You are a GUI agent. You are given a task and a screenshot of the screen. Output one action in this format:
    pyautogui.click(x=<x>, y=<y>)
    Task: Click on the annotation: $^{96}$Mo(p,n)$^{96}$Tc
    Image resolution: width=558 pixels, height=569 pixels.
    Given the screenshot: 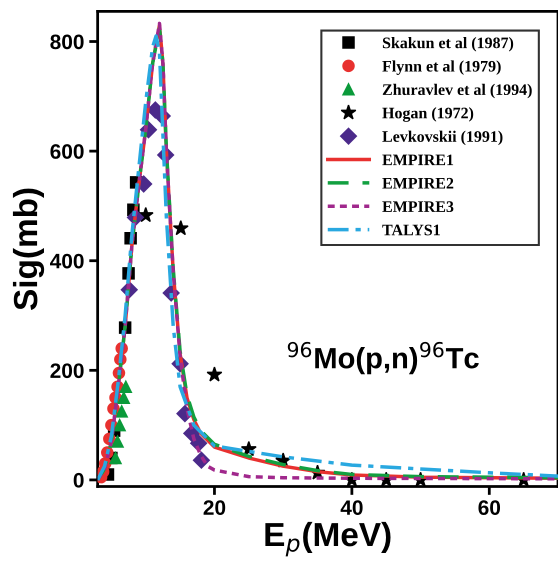 What is the action you would take?
    pyautogui.click(x=383, y=358)
    